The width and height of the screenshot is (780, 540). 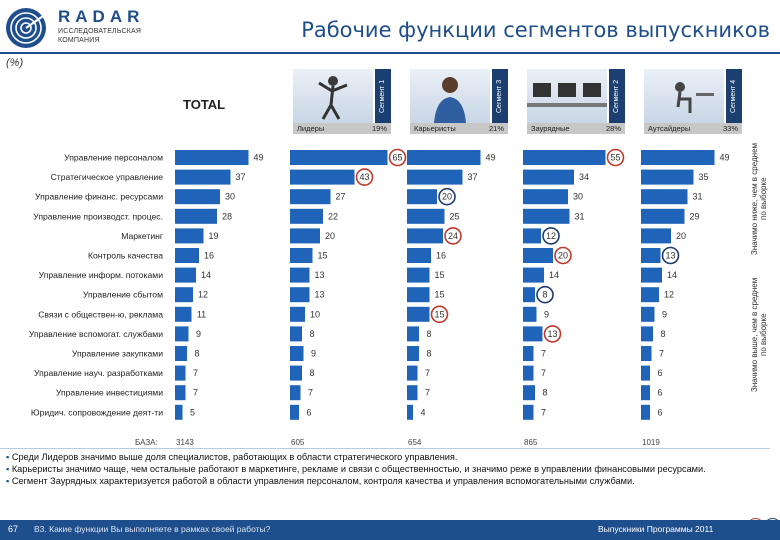 I want to click on category-label: Связи с обществен-ю, реклама, so click(x=100, y=314).